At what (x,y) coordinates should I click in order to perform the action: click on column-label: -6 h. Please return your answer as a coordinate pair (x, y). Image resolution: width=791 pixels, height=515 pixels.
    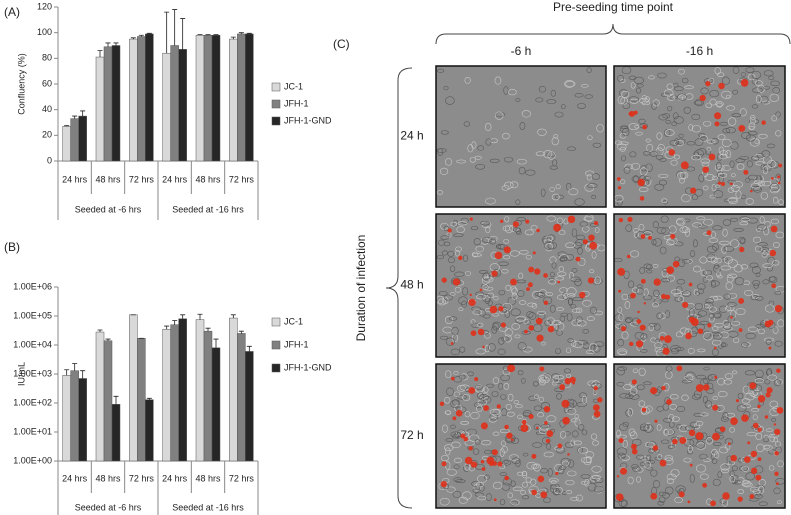
    Looking at the image, I should click on (521, 51).